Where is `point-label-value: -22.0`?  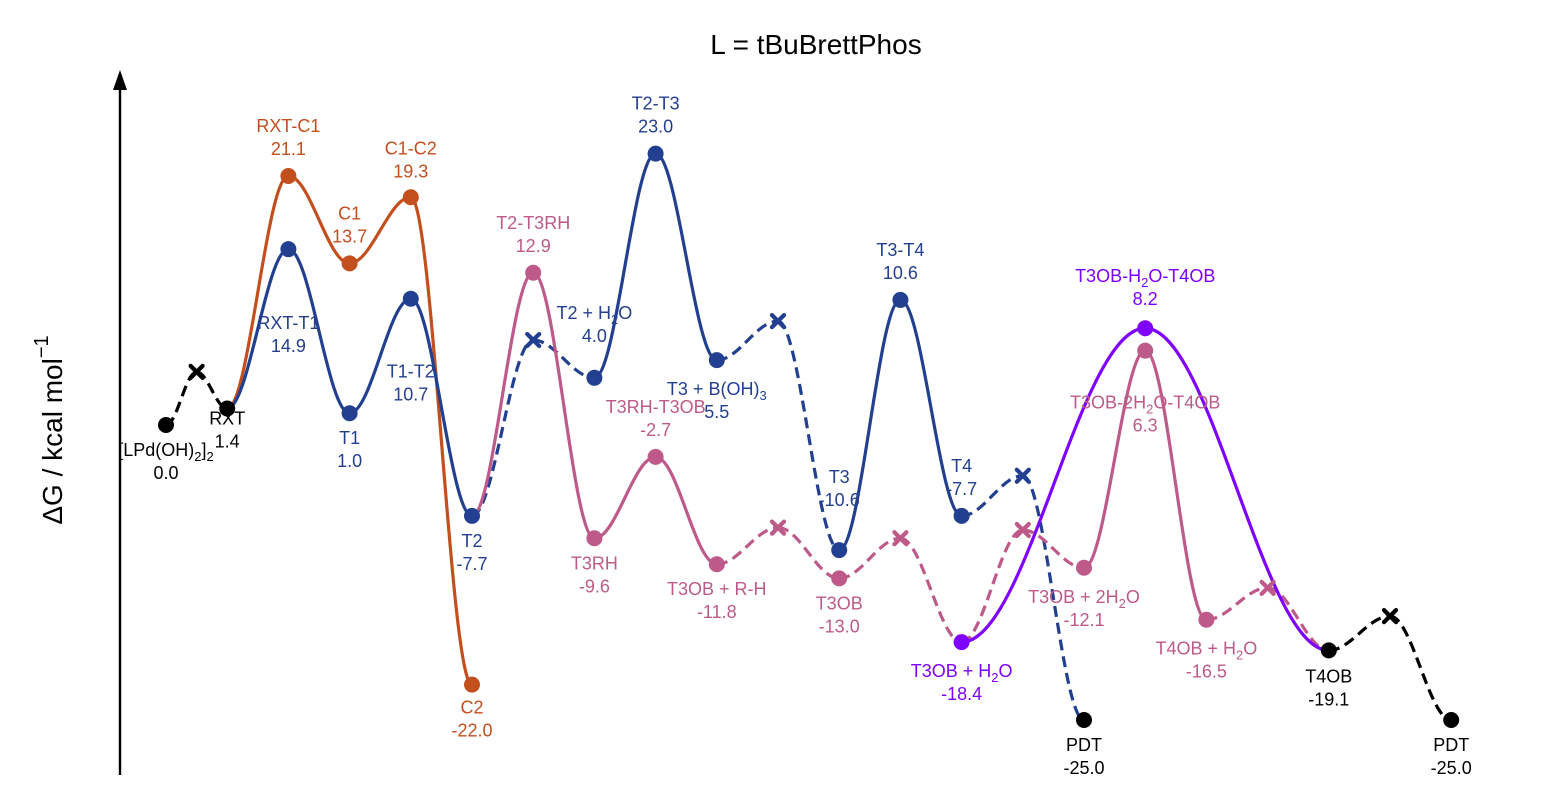 point-label-value: -22.0 is located at coordinates (471, 731).